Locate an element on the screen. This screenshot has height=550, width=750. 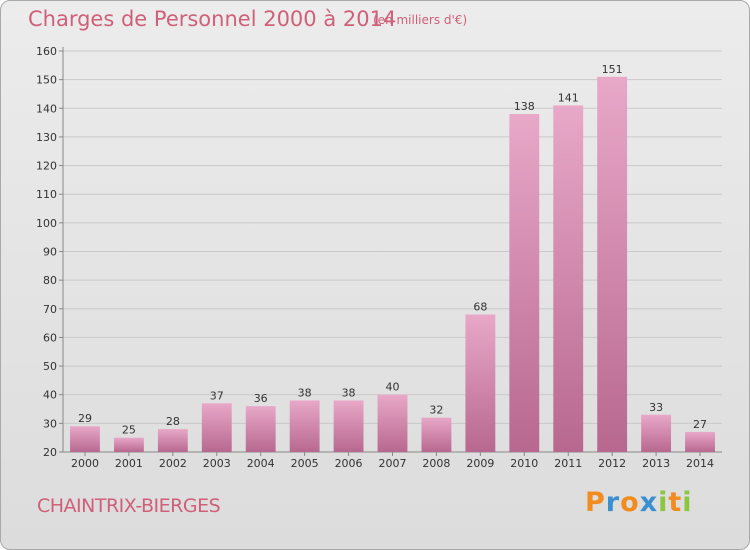
value-label: 36 is located at coordinates (261, 398).